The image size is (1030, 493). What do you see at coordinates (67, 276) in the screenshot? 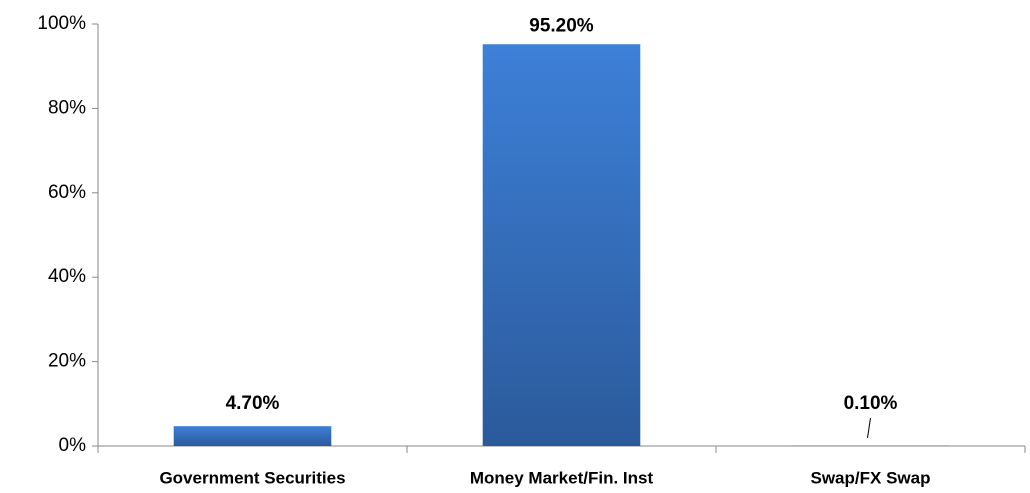
I see `y-tick-label: 40%` at bounding box center [67, 276].